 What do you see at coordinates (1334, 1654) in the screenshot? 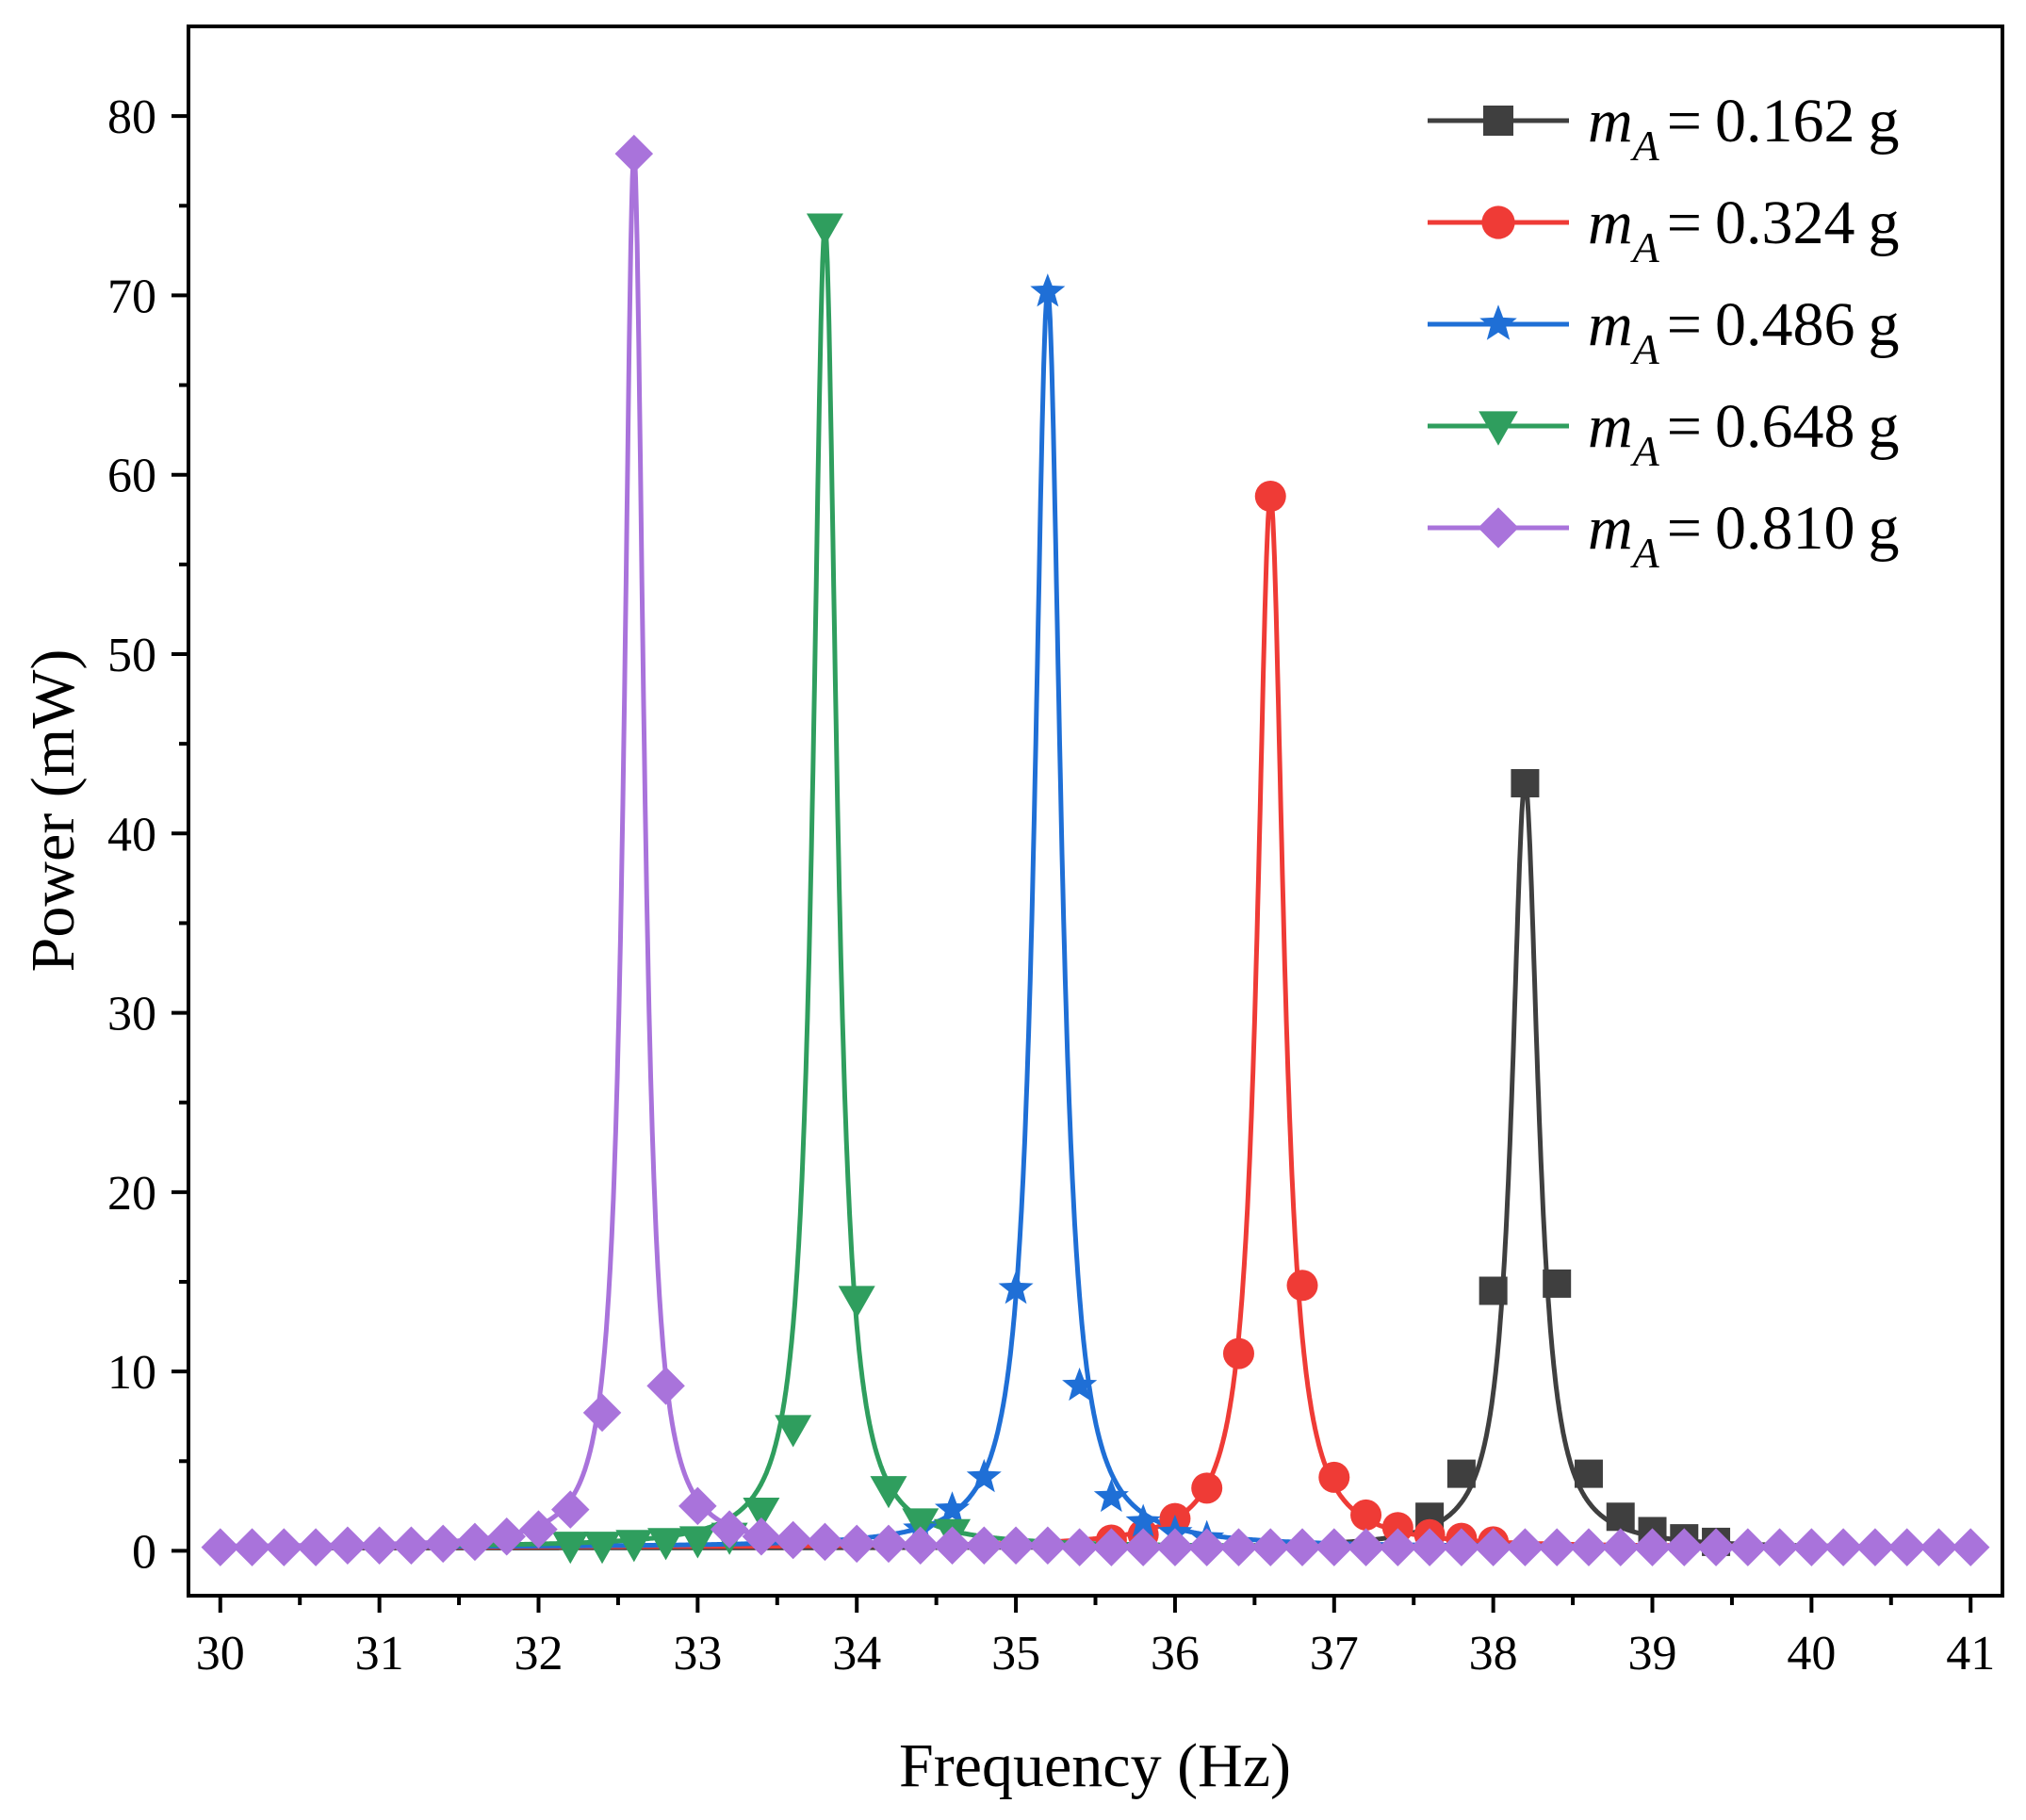
I see `x-tick-label: 37` at bounding box center [1334, 1654].